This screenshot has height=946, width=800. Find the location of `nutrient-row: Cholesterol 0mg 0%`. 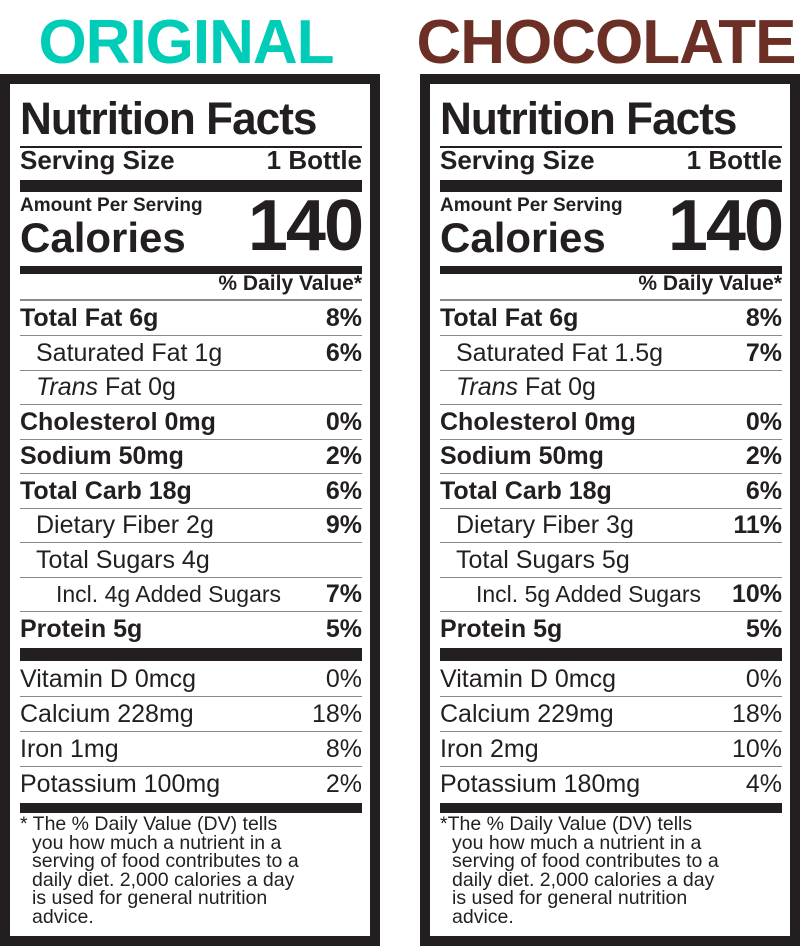

nutrient-row: Cholesterol 0mg 0% is located at coordinates (191, 423).